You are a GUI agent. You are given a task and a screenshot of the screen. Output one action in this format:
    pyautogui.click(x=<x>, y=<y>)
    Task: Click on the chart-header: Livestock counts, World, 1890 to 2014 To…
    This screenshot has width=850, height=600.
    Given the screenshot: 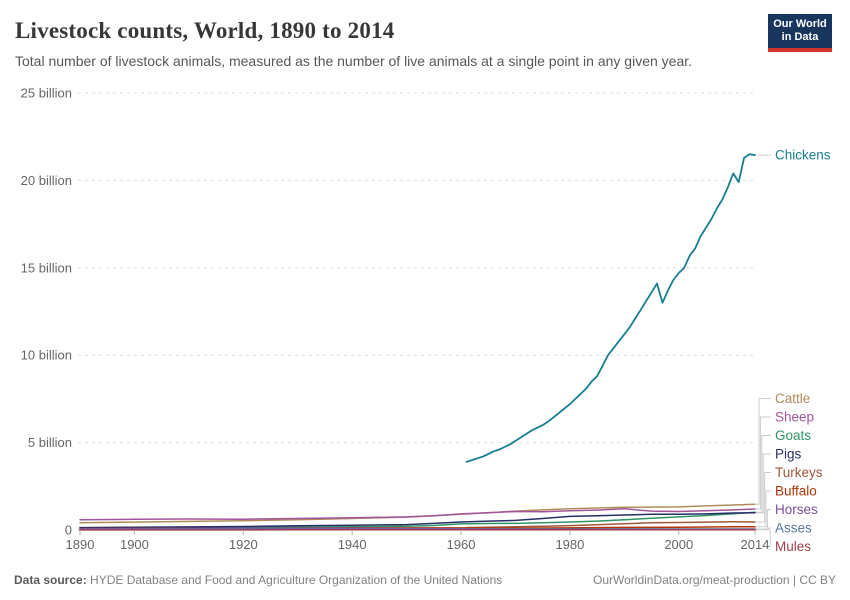 What is the action you would take?
    pyautogui.click(x=425, y=39)
    